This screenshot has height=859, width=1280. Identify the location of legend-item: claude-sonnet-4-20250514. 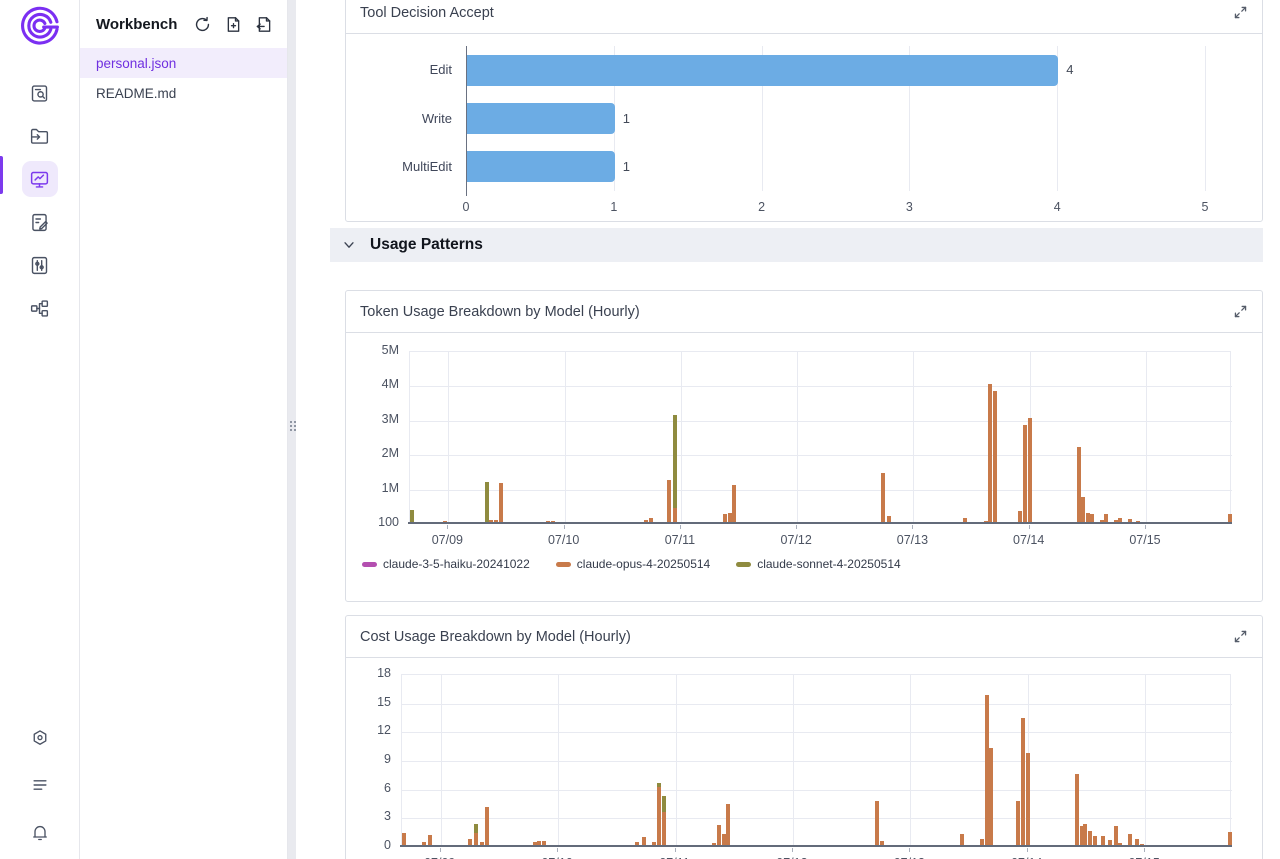
(818, 564).